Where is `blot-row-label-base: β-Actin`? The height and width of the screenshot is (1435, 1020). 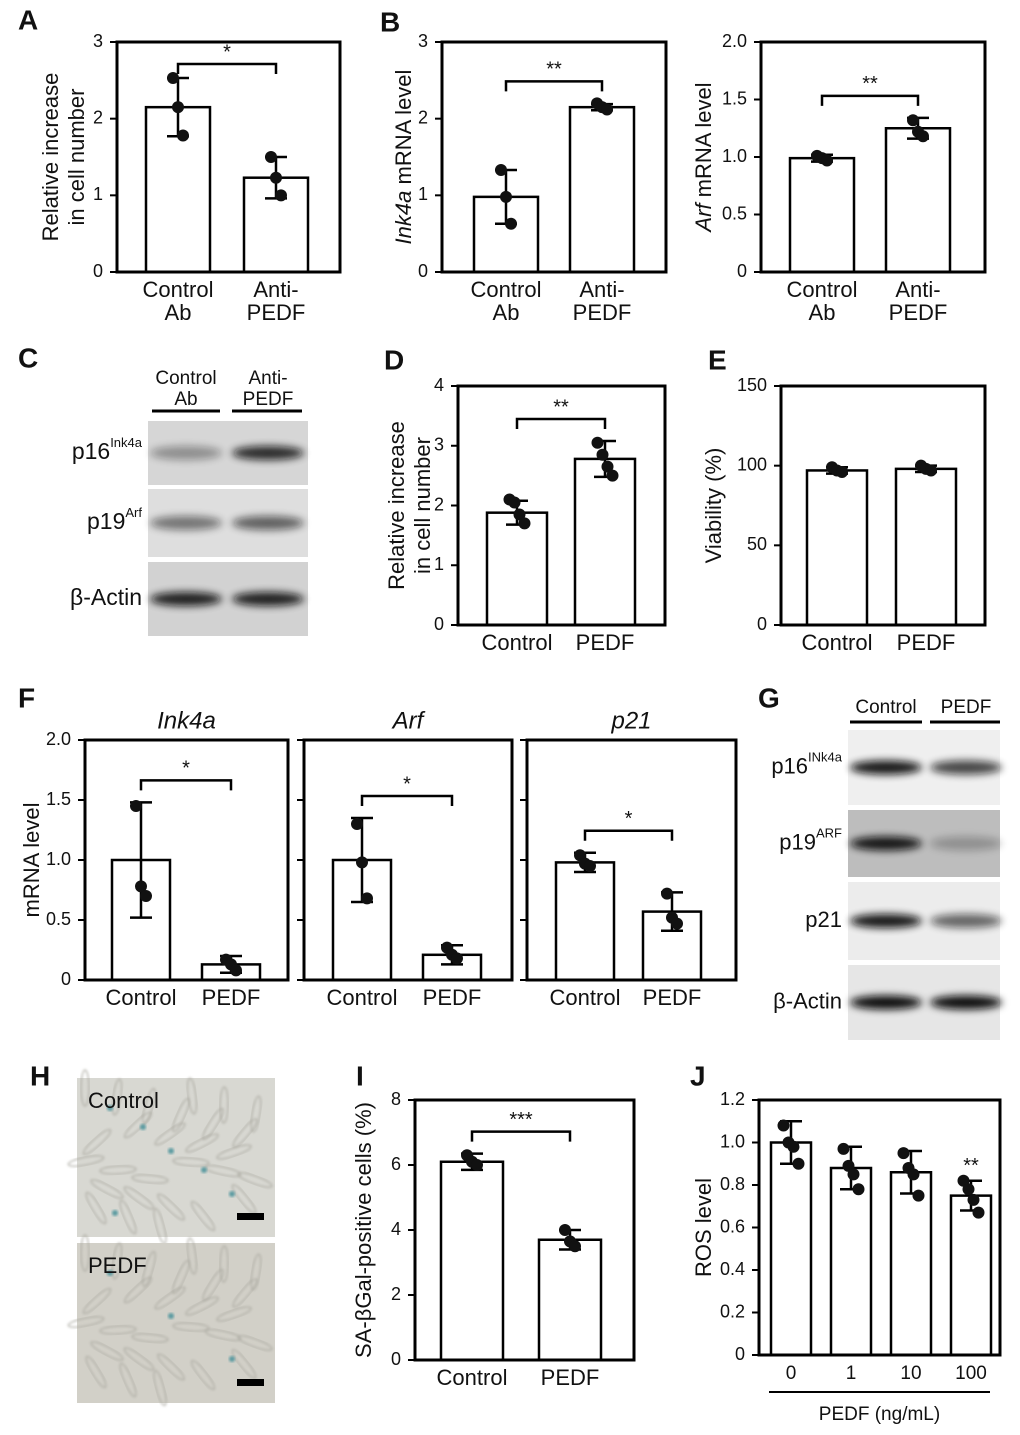 blot-row-label-base: β-Actin is located at coordinates (106, 597).